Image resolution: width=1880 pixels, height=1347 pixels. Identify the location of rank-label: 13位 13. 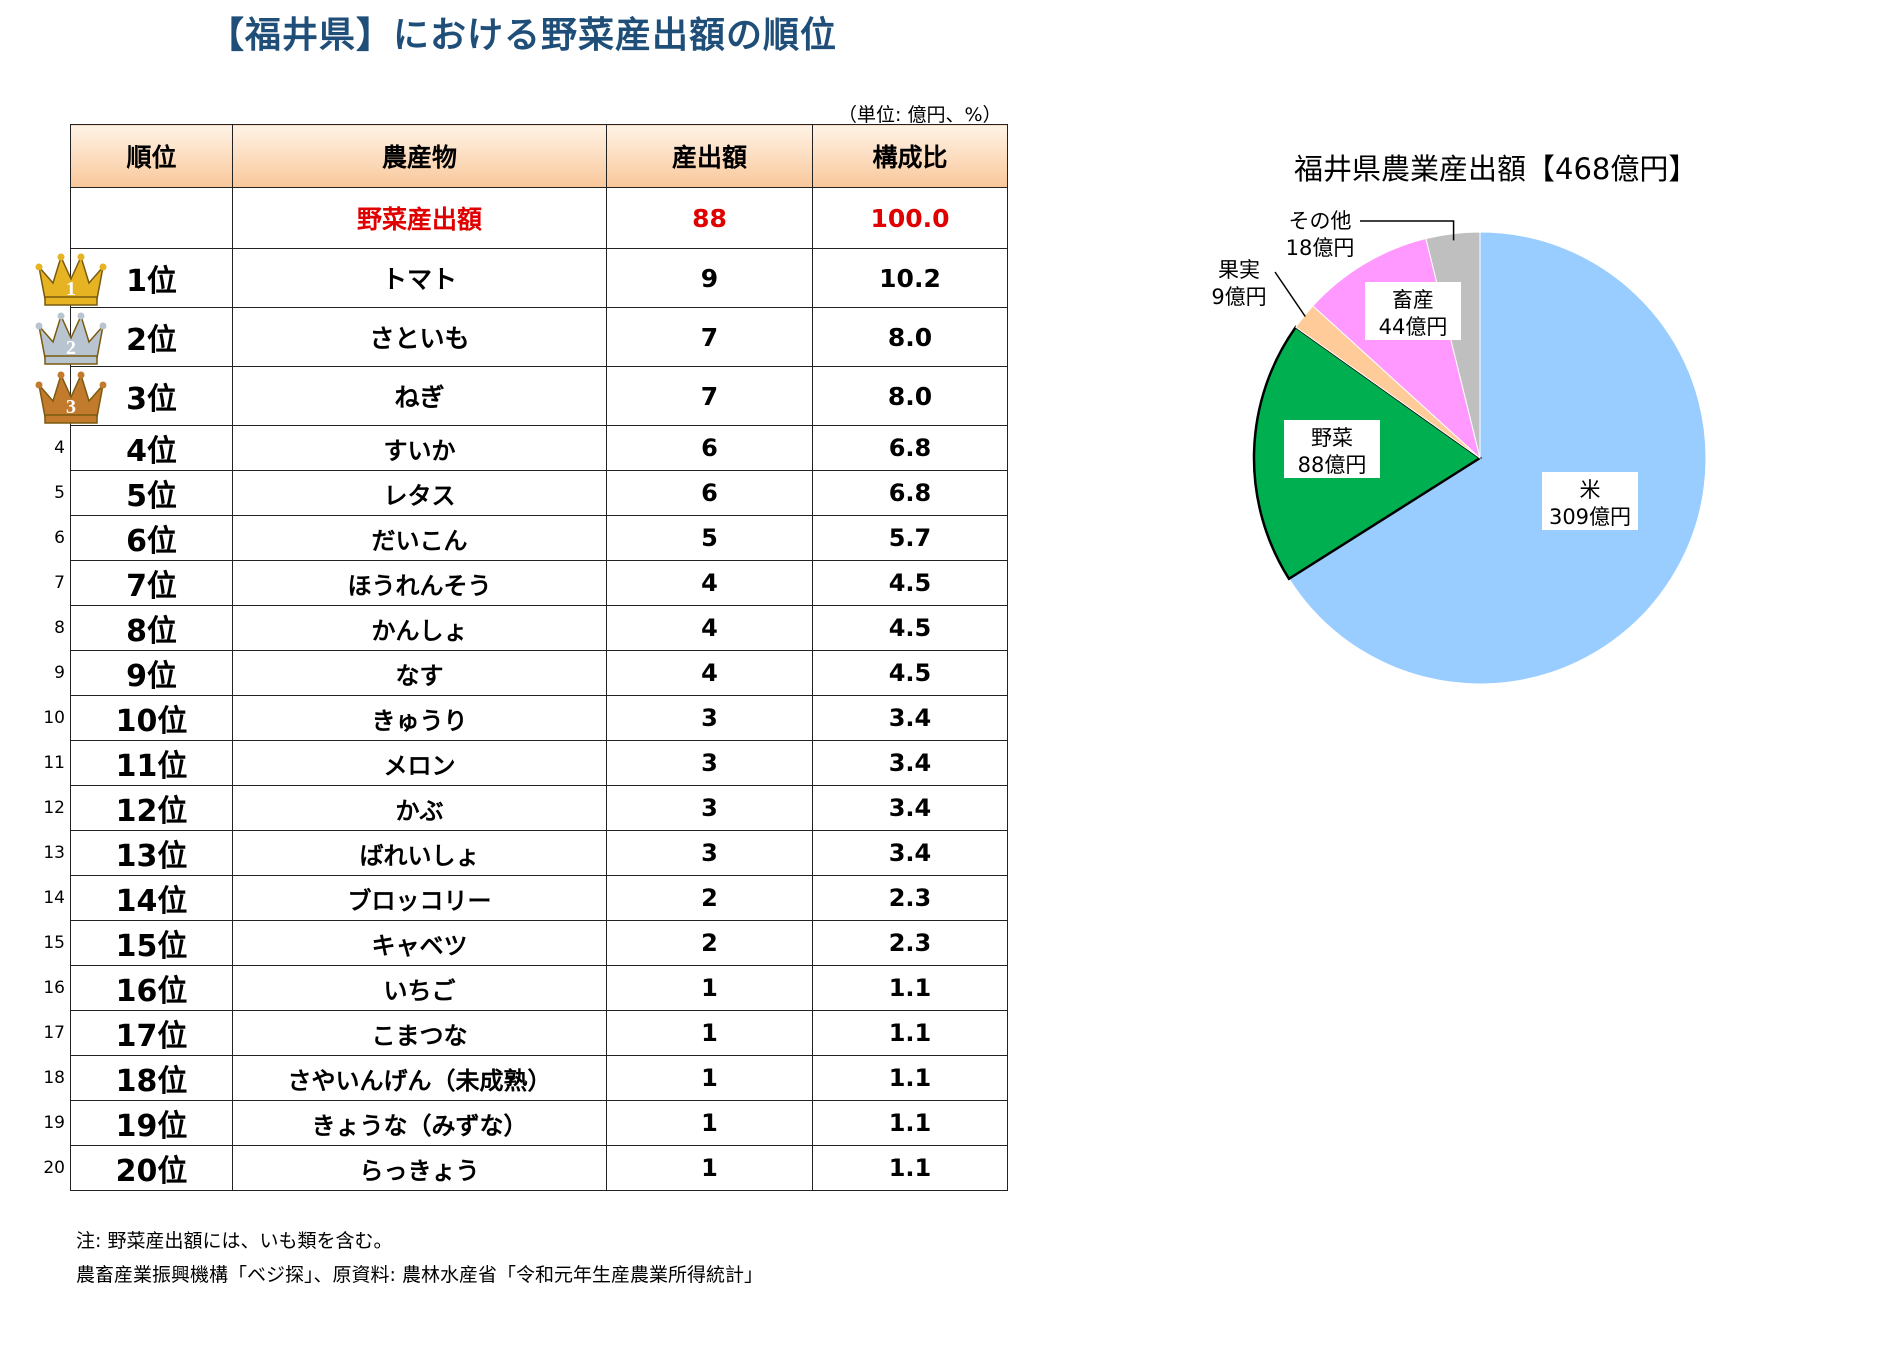
(138, 853).